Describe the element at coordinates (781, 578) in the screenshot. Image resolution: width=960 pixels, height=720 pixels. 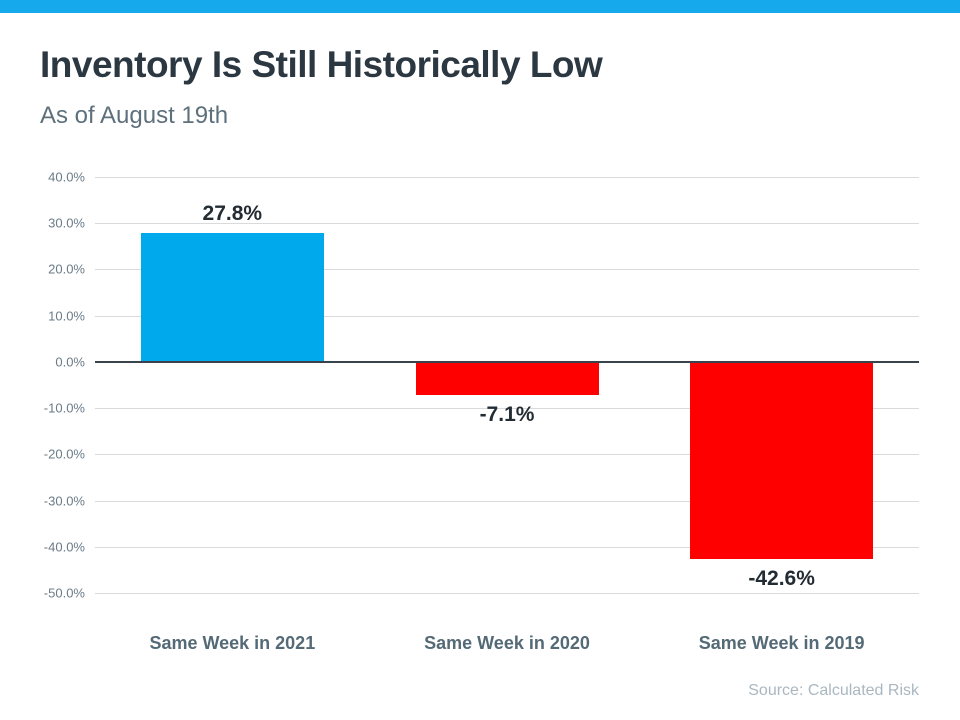
I see `bar-value-label: -42.6%` at that location.